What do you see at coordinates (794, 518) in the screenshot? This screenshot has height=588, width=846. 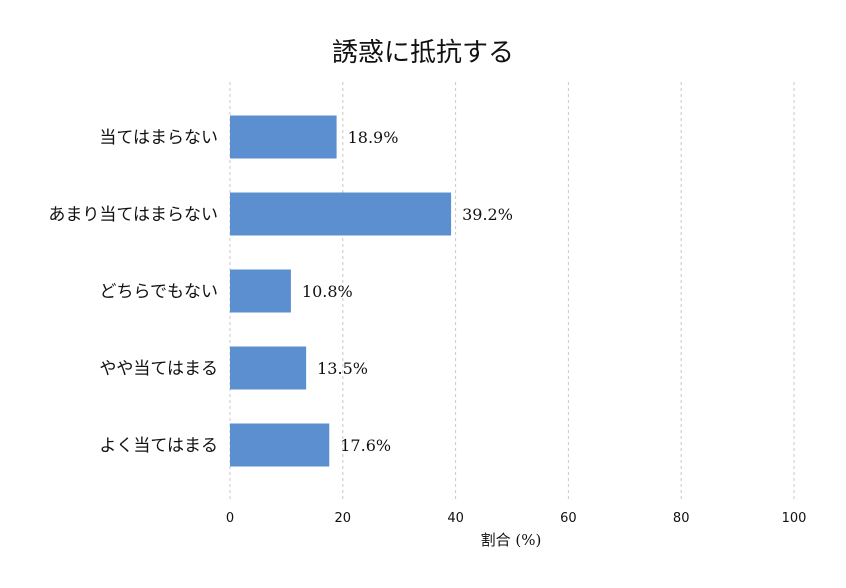 I see `x-tick-label: 100` at bounding box center [794, 518].